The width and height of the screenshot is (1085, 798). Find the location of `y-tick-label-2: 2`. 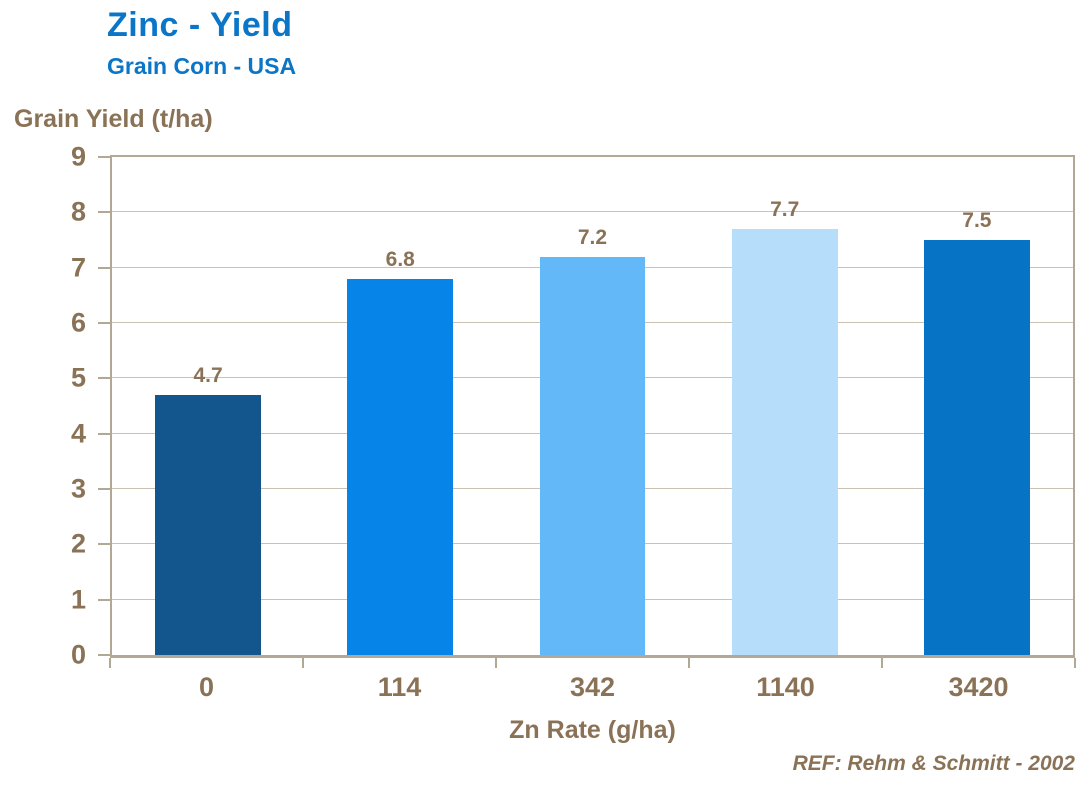

y-tick-label-2: 2 is located at coordinates (78, 543).